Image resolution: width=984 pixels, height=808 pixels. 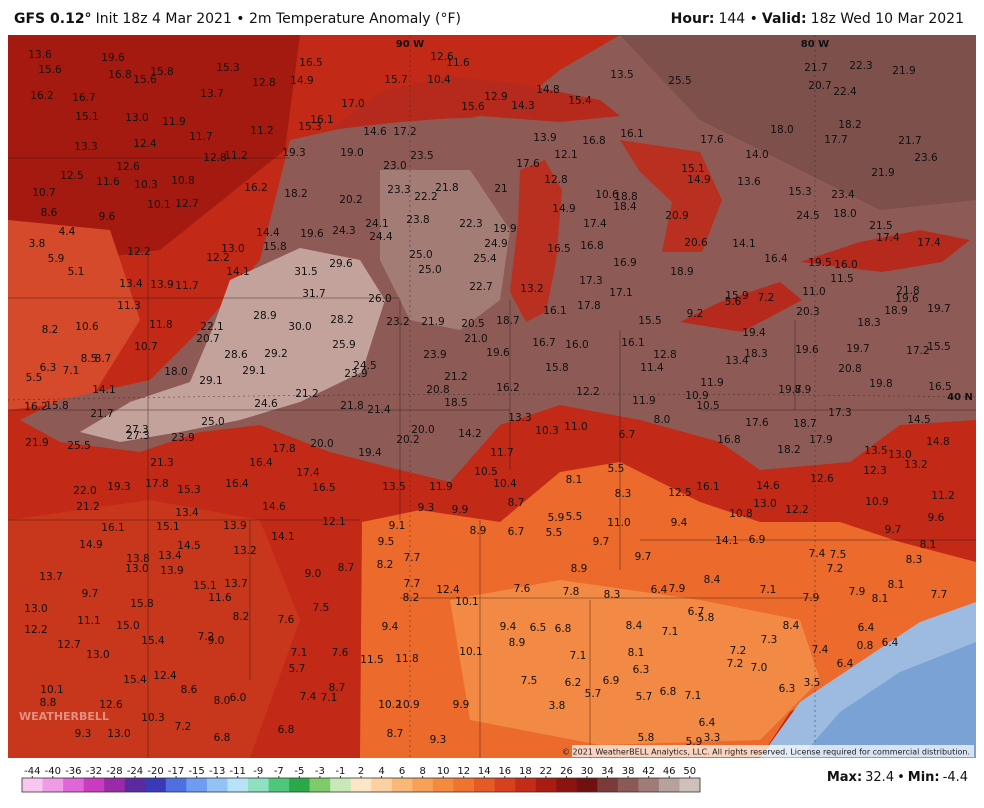 I want to click on anomaly-label: 15.4, so click(x=580, y=101).